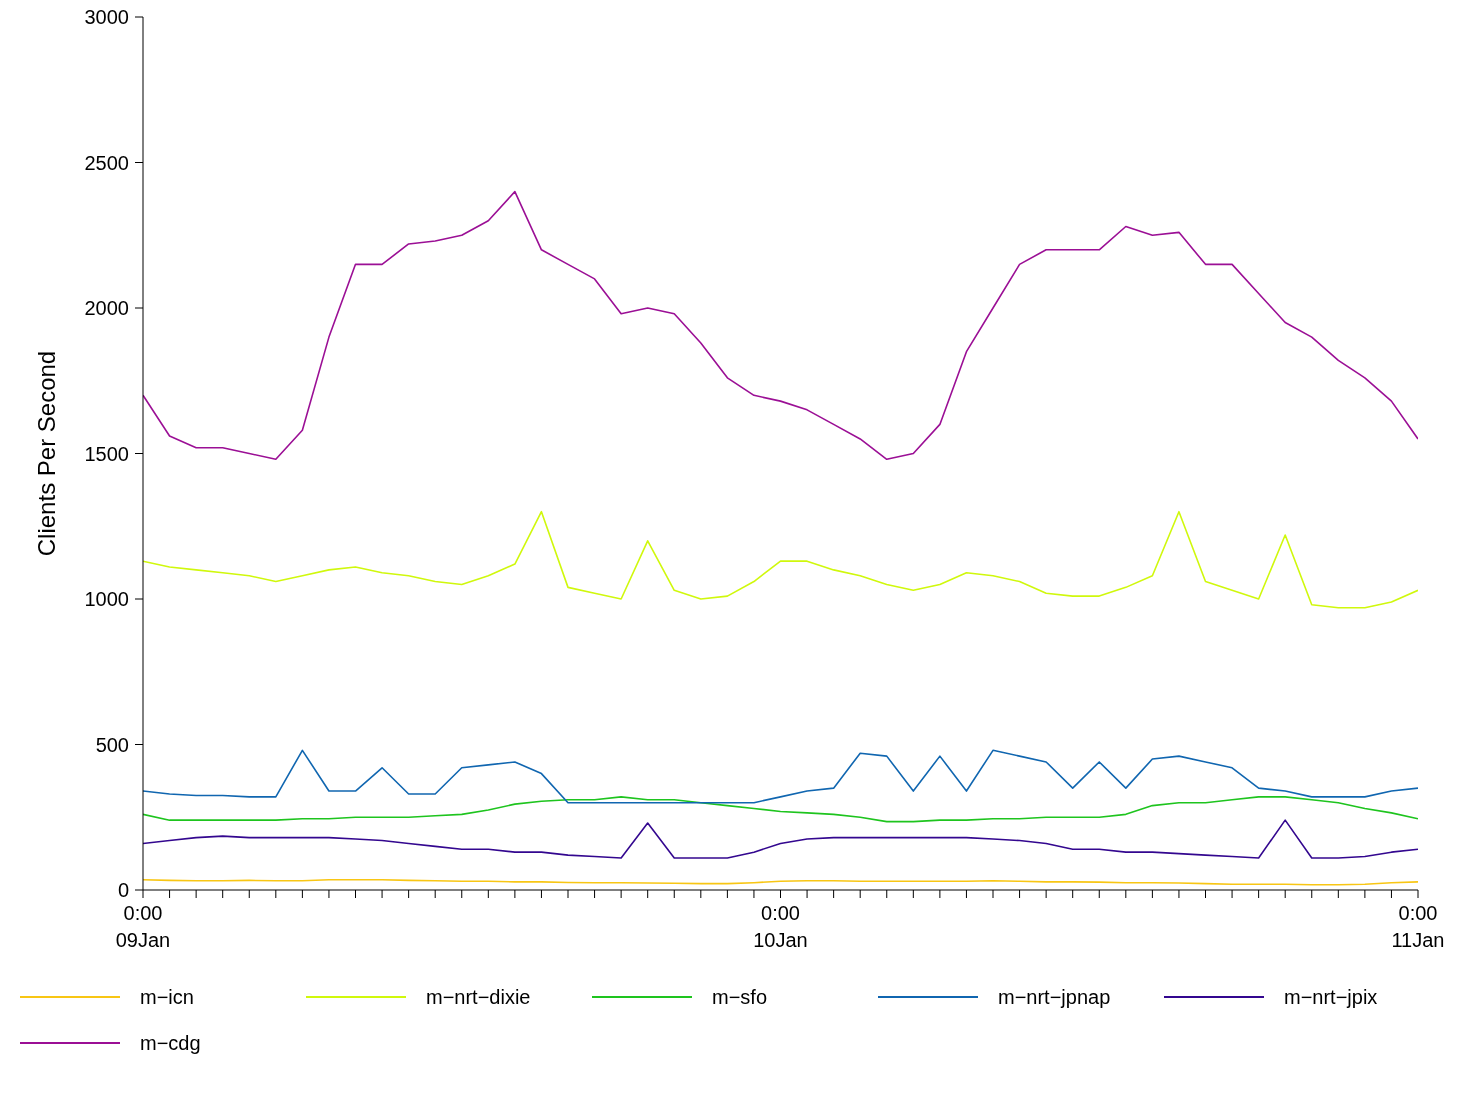  What do you see at coordinates (143, 926) in the screenshot?
I see `x-tick-label: 0:00 09Jan` at bounding box center [143, 926].